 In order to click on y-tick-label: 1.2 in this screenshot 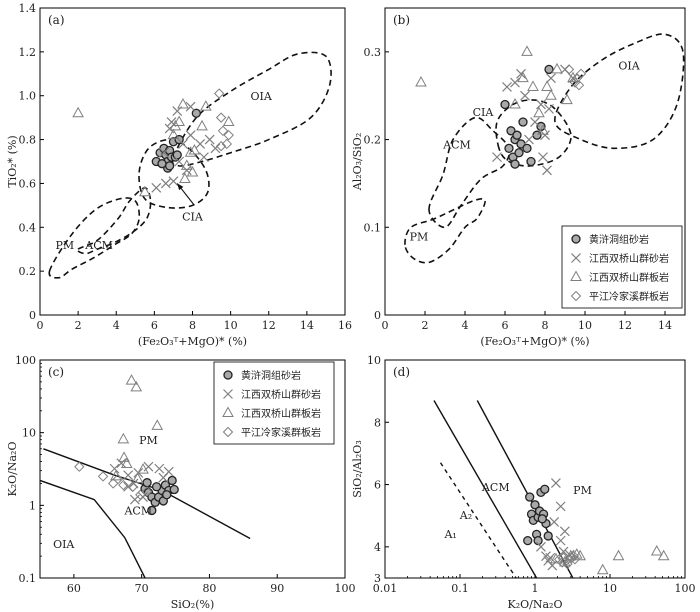, I will do `click(28, 52)`.